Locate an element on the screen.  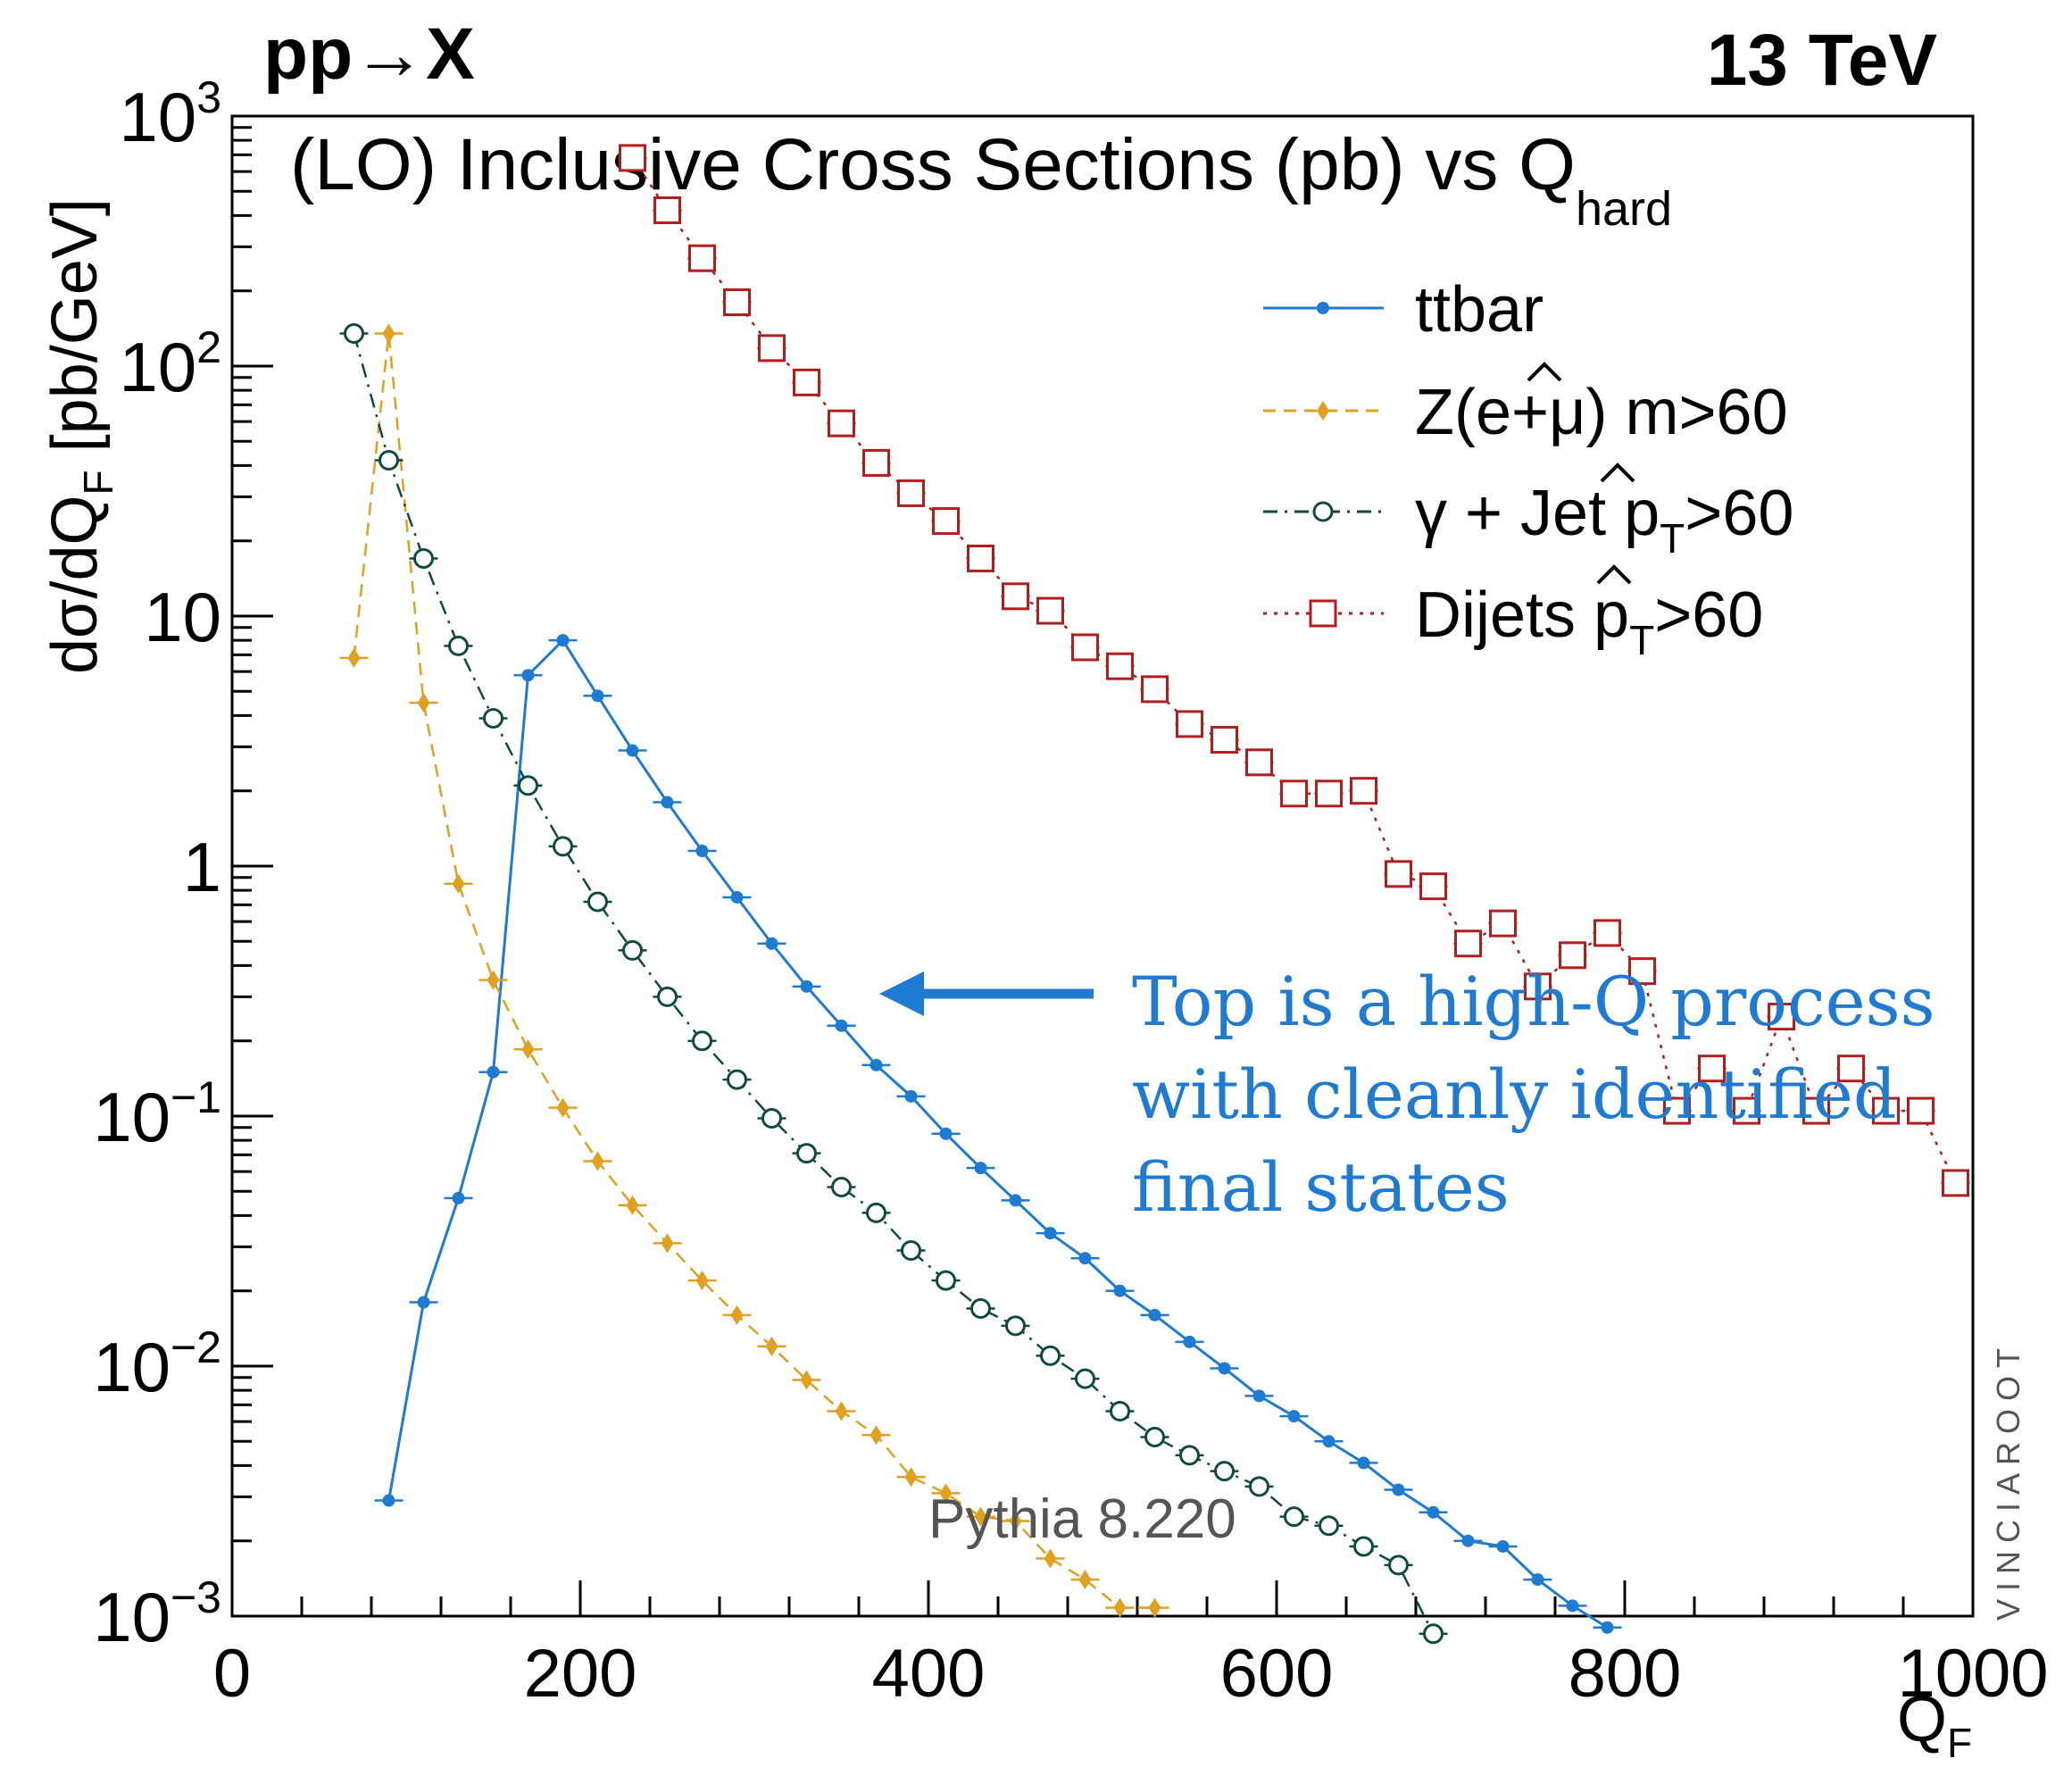
x-tick-label: 0 is located at coordinates (232, 1674).